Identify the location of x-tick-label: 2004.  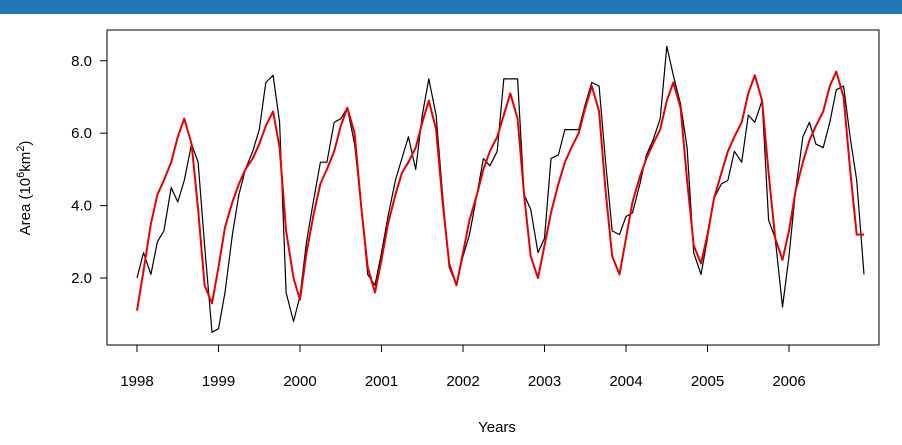
(625, 381).